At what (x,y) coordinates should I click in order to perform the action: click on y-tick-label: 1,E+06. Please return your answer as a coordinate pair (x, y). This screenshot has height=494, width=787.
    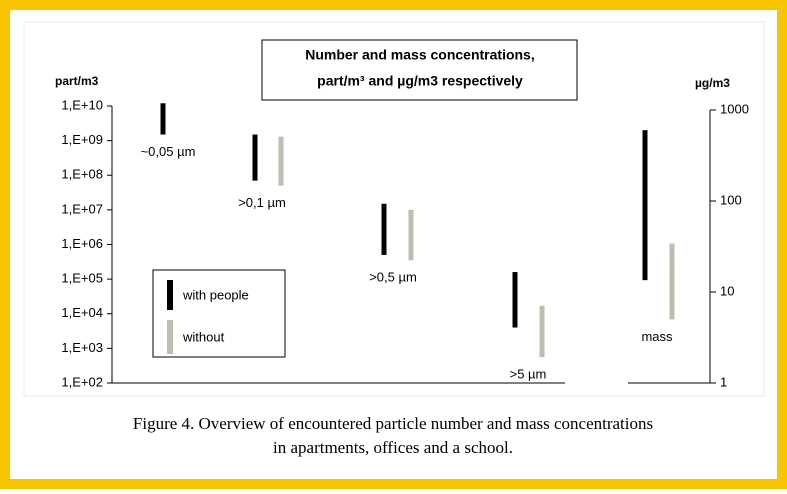
    Looking at the image, I should click on (82, 243).